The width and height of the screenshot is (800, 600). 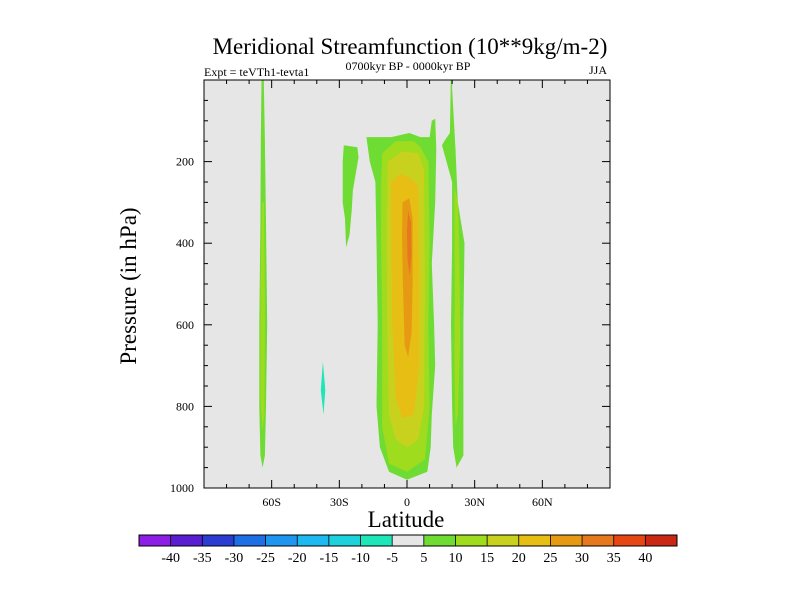 I want to click on contour-sh-negative-patch, so click(x=323, y=388).